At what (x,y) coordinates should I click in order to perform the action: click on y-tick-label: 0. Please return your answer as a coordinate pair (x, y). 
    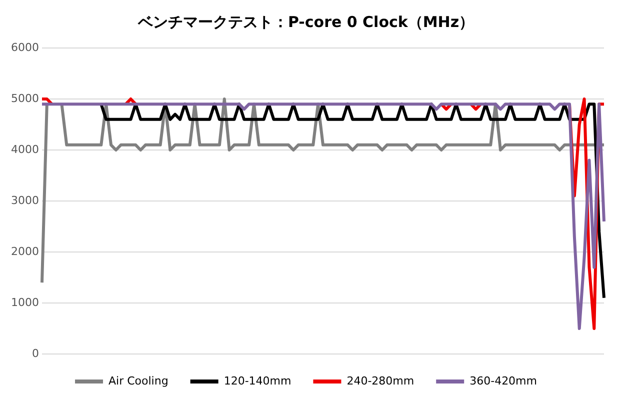
    Looking at the image, I should click on (35, 353).